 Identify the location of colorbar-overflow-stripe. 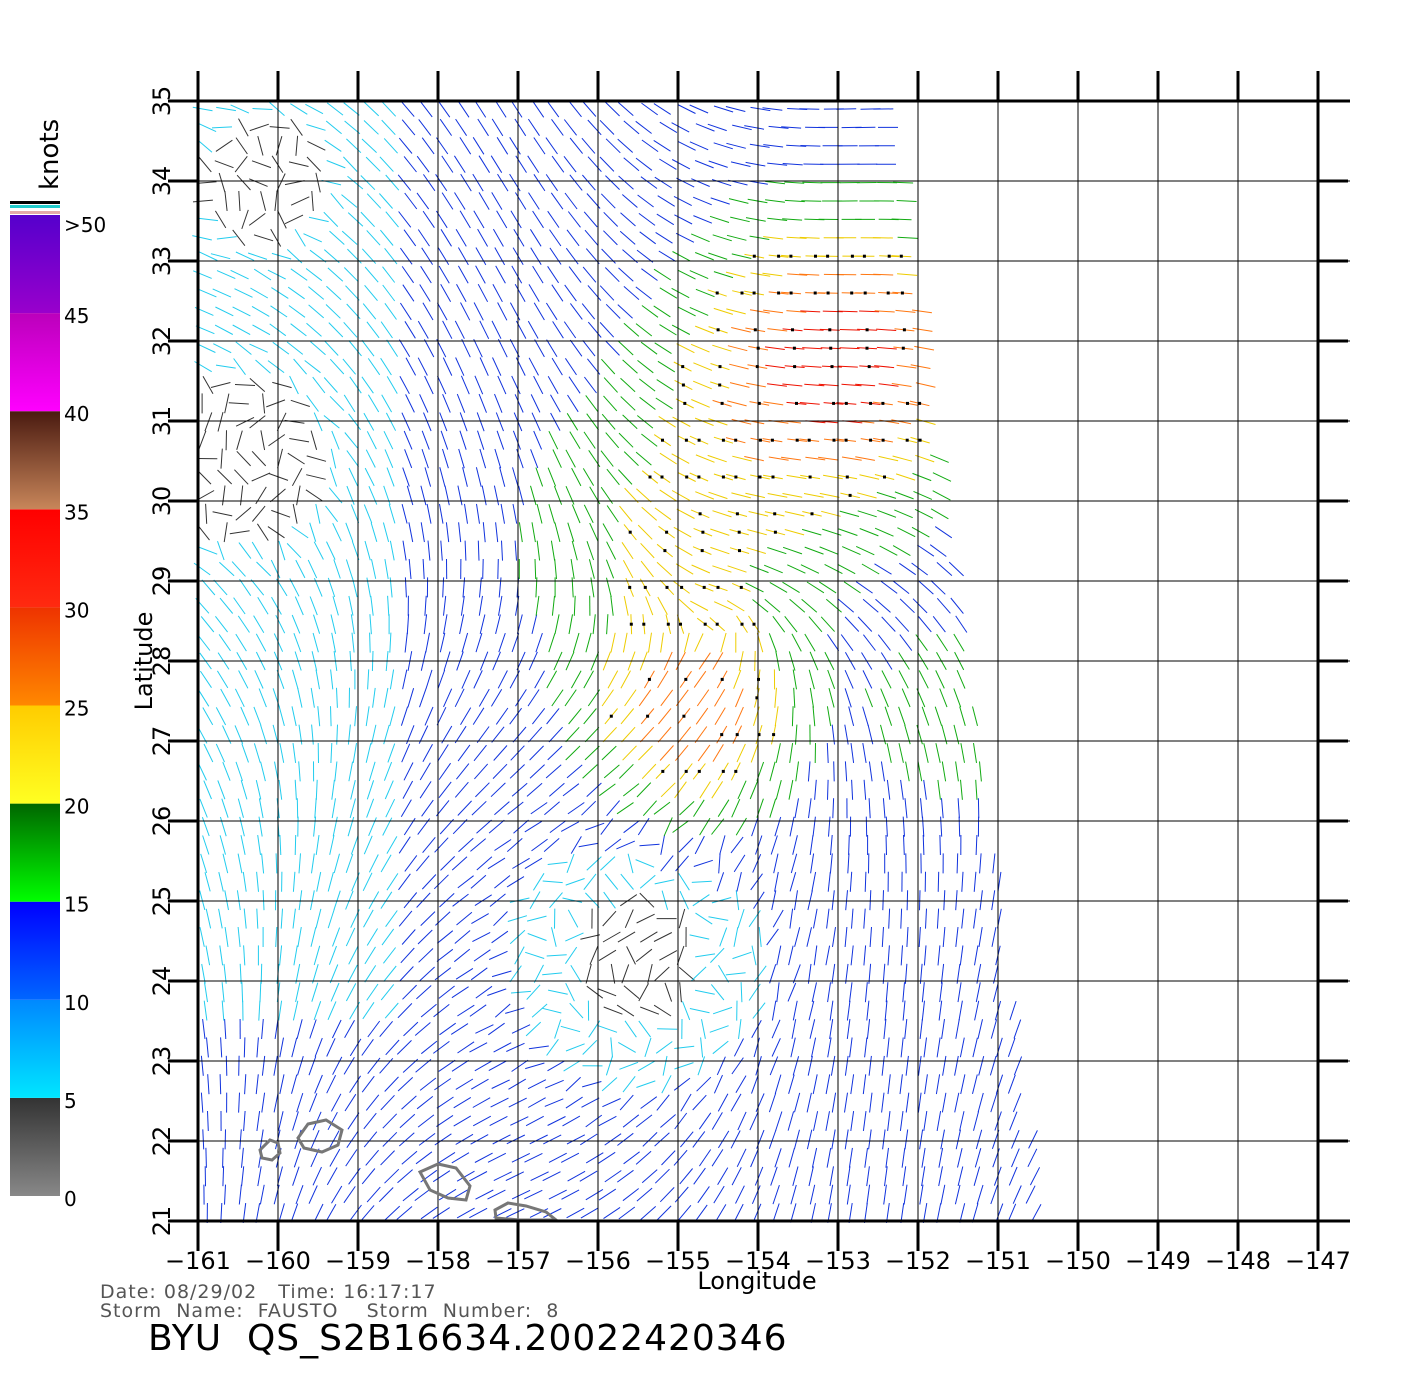
(35, 206).